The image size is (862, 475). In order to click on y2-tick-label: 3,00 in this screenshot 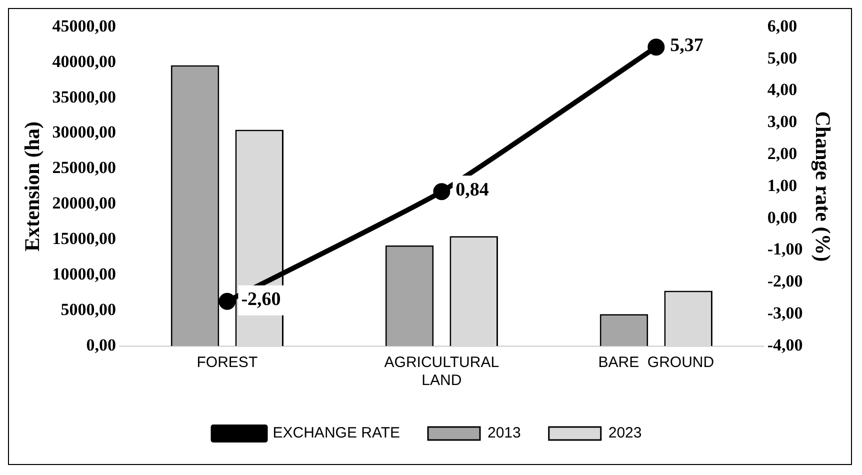, I will do `click(782, 122)`.